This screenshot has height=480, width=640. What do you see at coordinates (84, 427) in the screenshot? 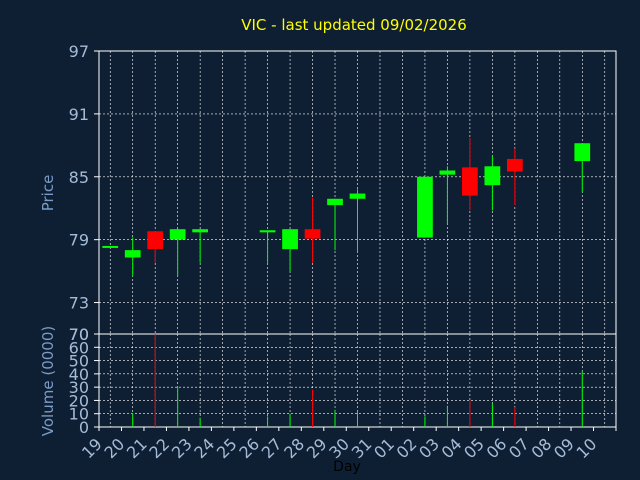
I see `volume-ytick-label: 0` at bounding box center [84, 427].